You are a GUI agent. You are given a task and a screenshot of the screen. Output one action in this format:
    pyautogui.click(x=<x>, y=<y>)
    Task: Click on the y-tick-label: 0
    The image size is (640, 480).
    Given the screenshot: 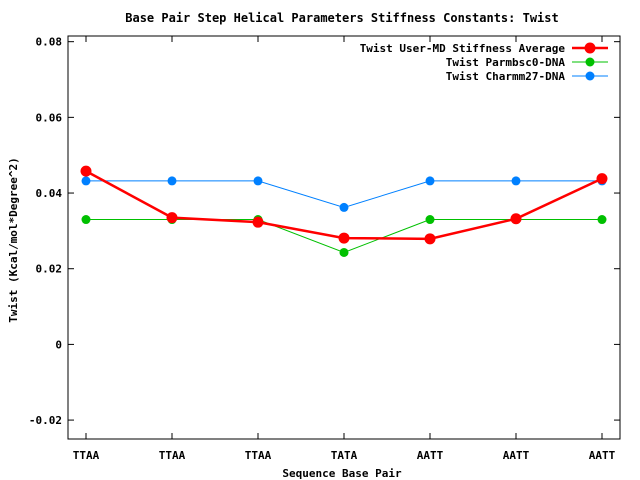 What is the action you would take?
    pyautogui.click(x=58, y=344)
    